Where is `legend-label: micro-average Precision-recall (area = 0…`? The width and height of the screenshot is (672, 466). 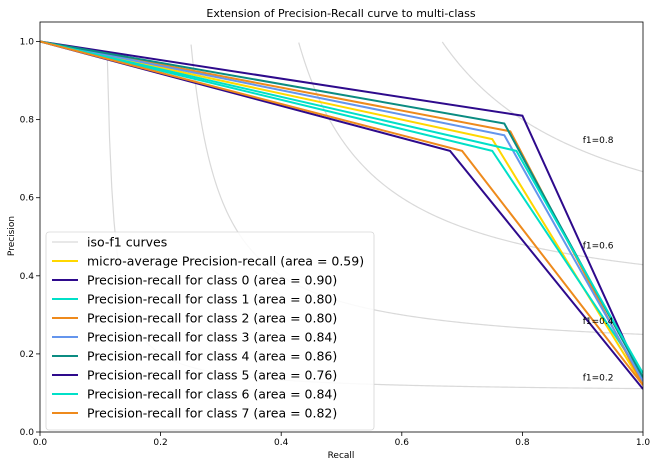
legend-label: micro-average Precision-recall (area = 0… is located at coordinates (225, 261).